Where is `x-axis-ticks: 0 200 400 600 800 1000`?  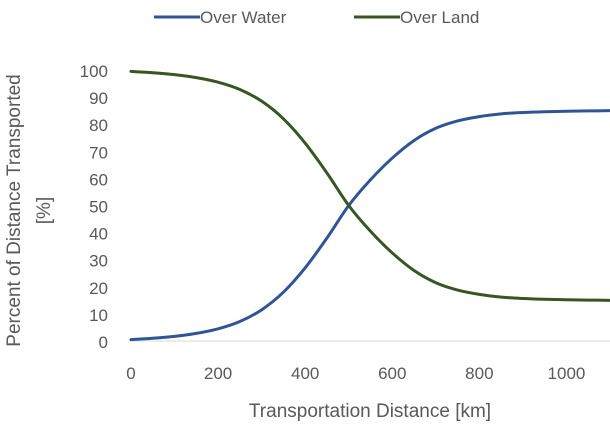 x-axis-ticks: 0 200 400 600 800 1000 is located at coordinates (355, 373).